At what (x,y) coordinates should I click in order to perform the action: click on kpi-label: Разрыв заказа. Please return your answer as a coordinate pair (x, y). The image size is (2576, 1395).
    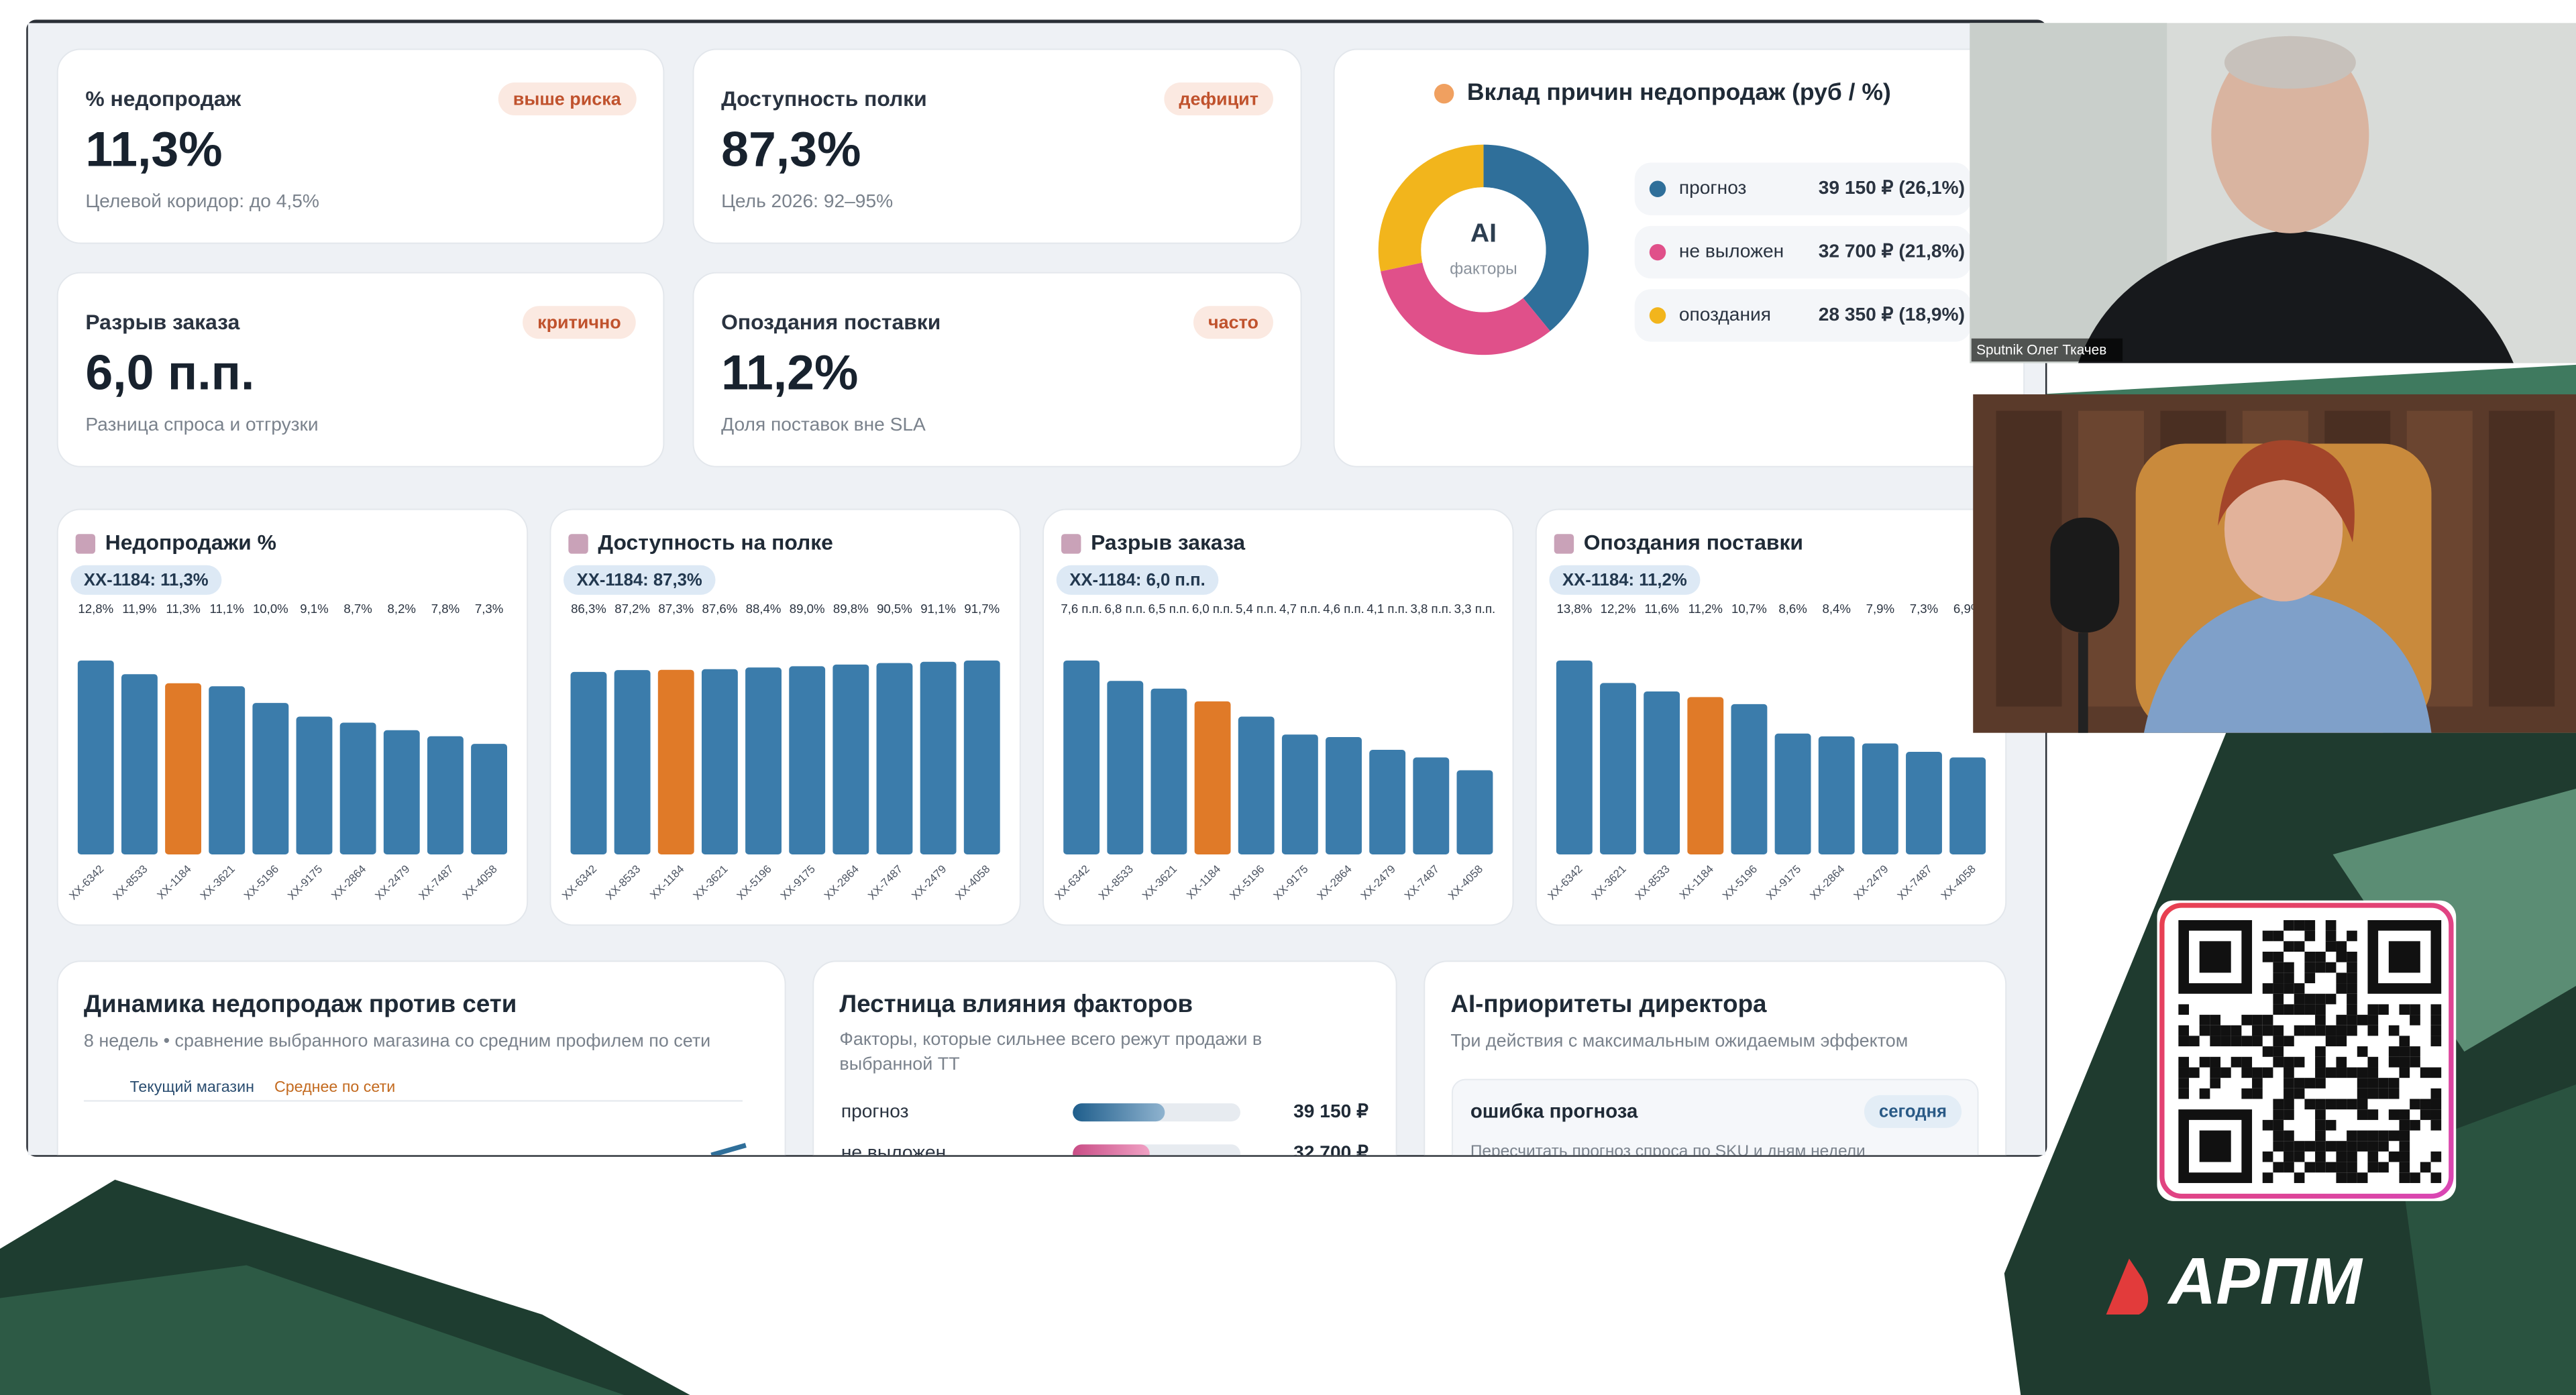
    Looking at the image, I should click on (162, 322).